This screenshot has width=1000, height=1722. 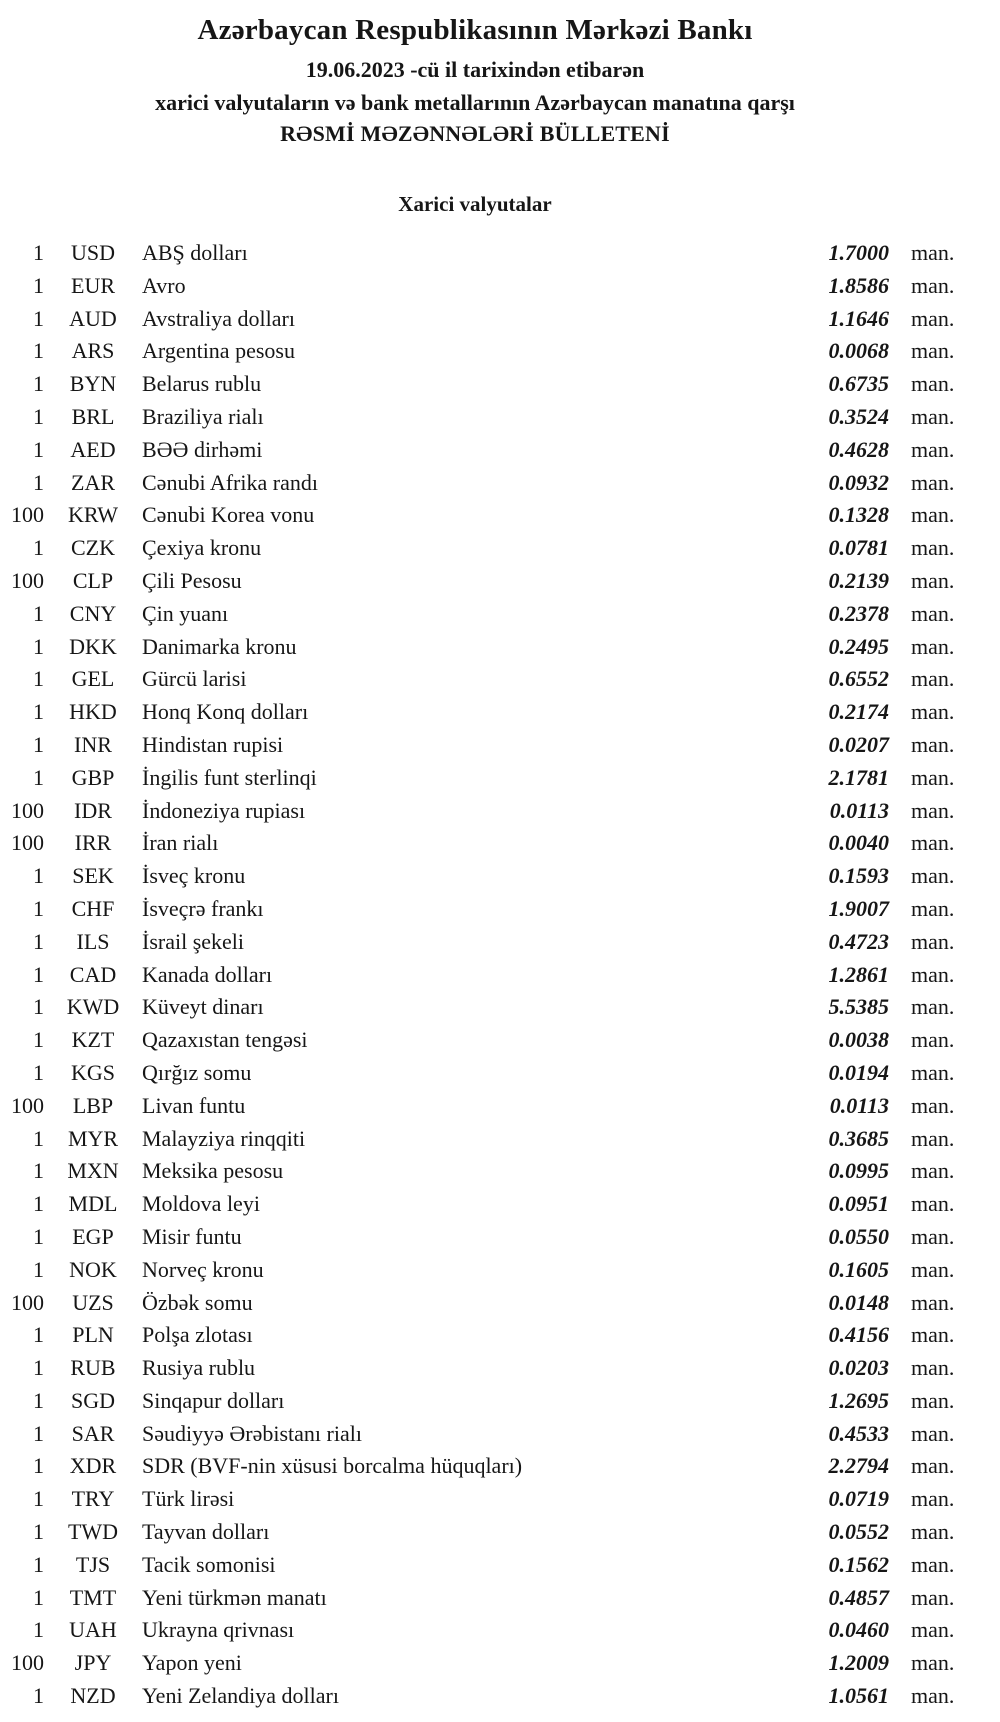 What do you see at coordinates (859, 351) in the screenshot?
I see `rate-value-cell: 0.0068` at bounding box center [859, 351].